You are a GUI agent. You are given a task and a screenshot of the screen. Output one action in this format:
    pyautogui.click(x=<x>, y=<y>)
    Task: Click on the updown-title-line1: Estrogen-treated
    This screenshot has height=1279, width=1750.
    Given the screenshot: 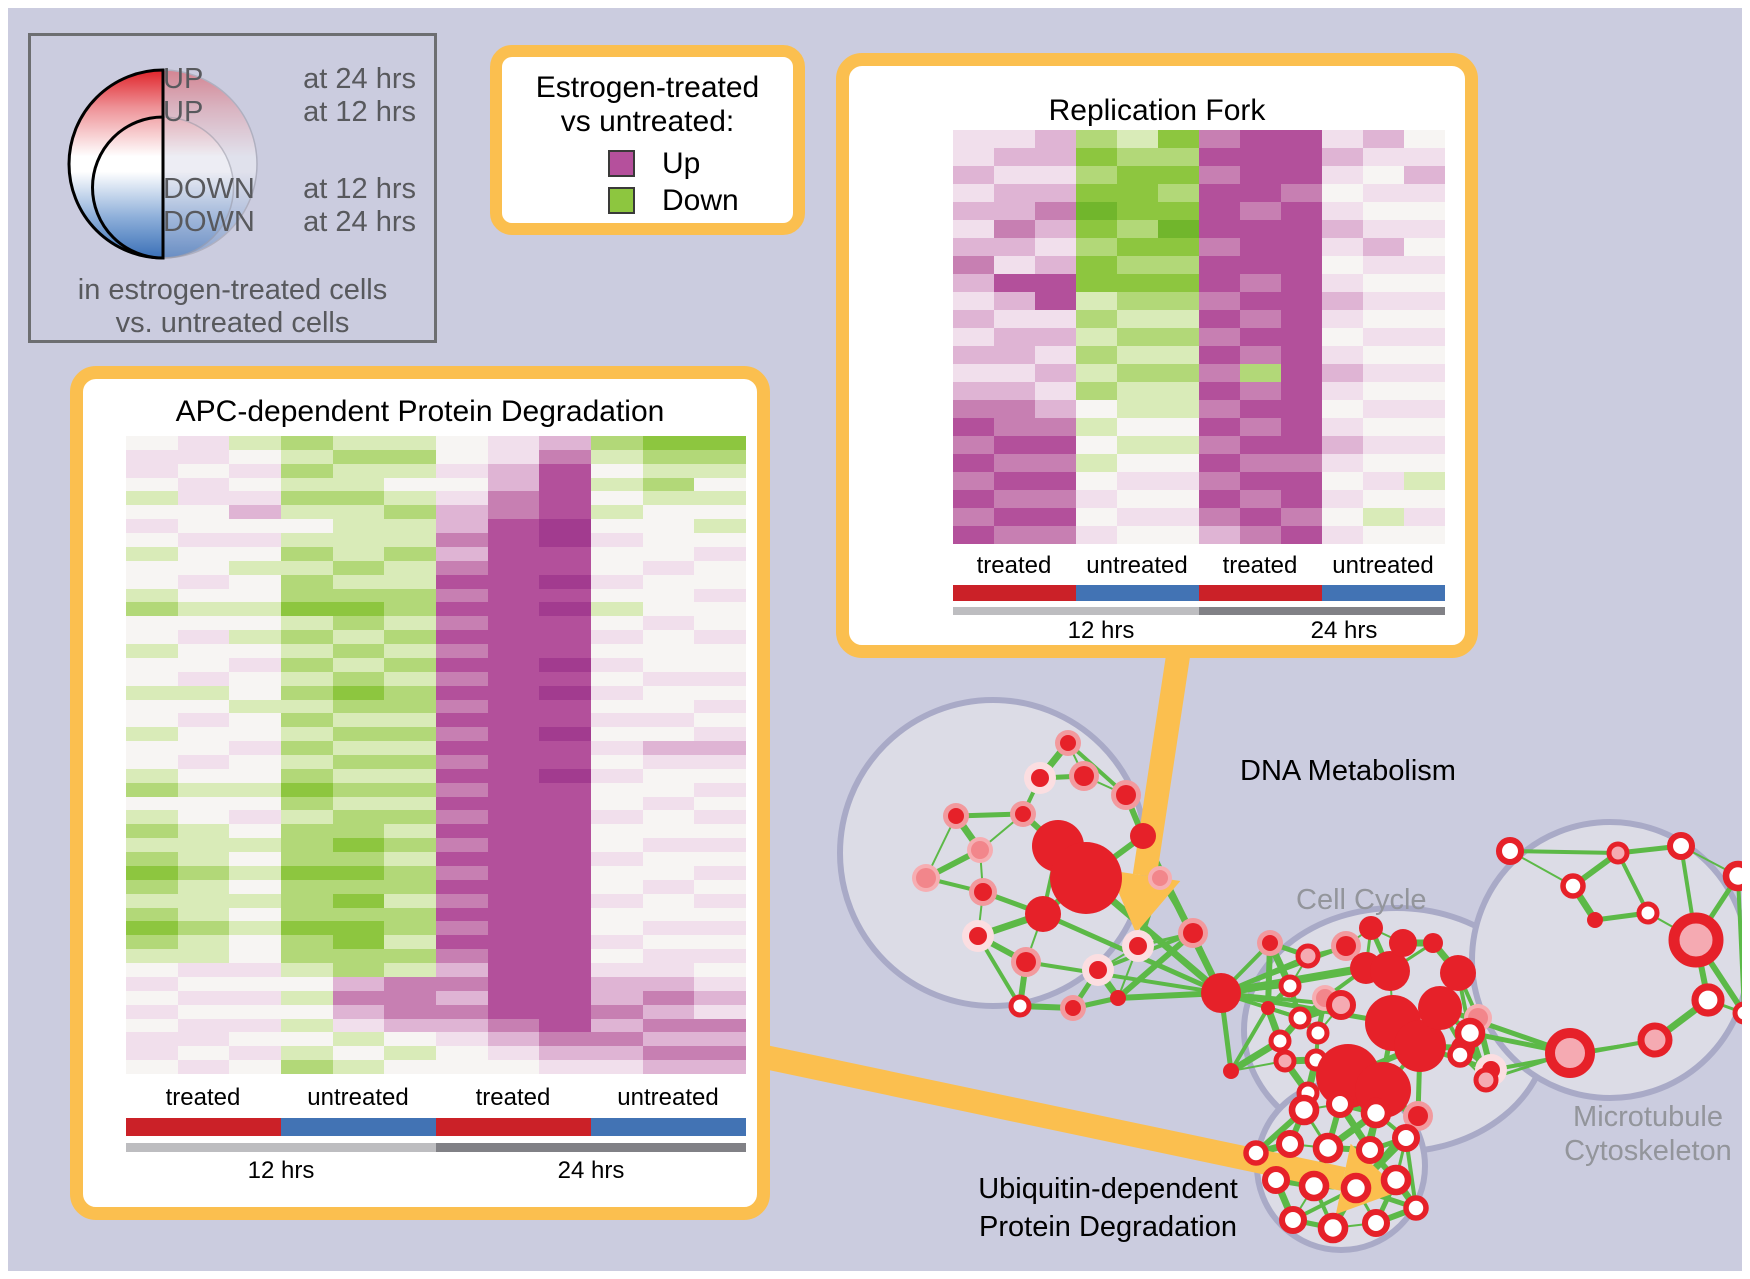 What is the action you would take?
    pyautogui.click(x=647, y=87)
    